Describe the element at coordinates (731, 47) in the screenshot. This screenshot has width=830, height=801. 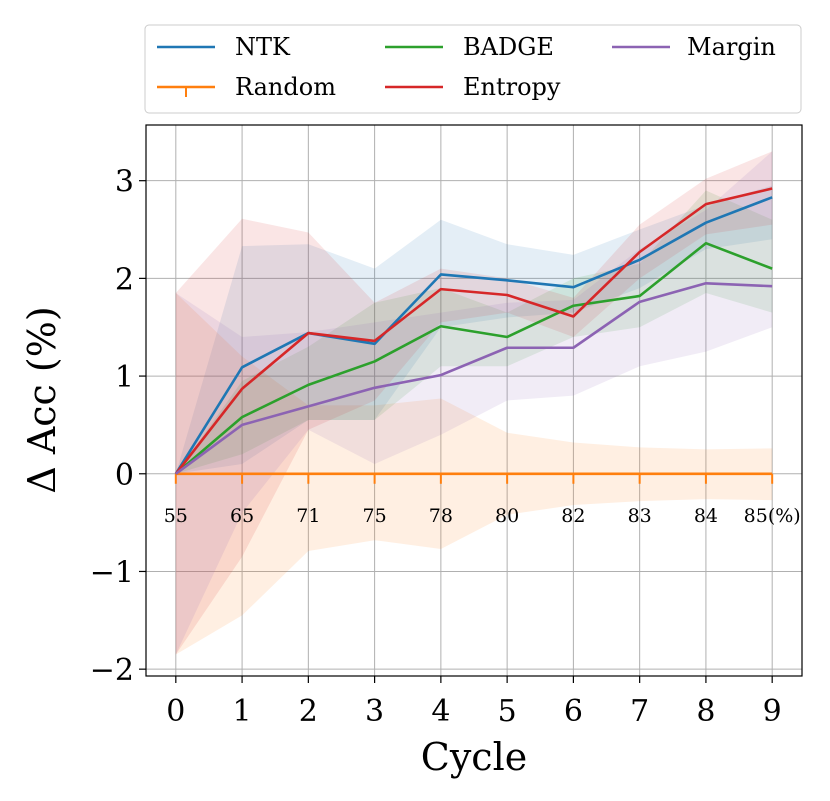
I see `legend-label: Margin` at that location.